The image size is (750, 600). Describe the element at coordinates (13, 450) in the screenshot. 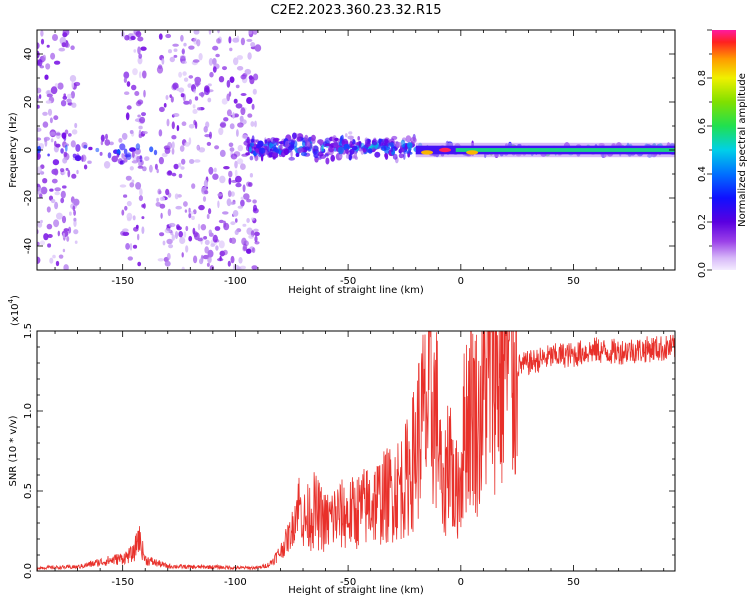

I see `snr-y-axis-label: SNR (10 * v/v)` at that location.